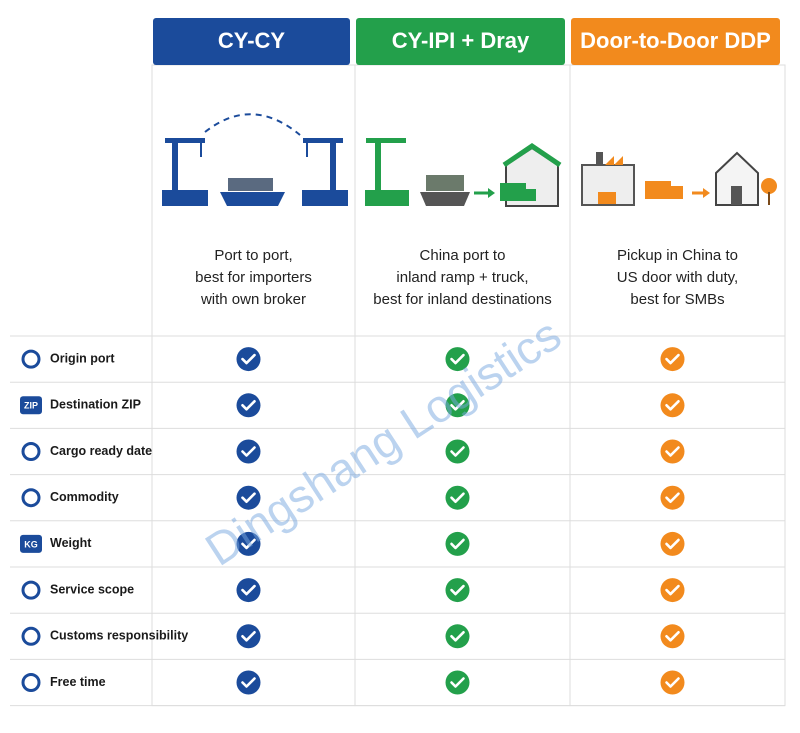 This screenshot has width=800, height=733. Describe the element at coordinates (82, 358) in the screenshot. I see `row-label: Origin port` at that location.